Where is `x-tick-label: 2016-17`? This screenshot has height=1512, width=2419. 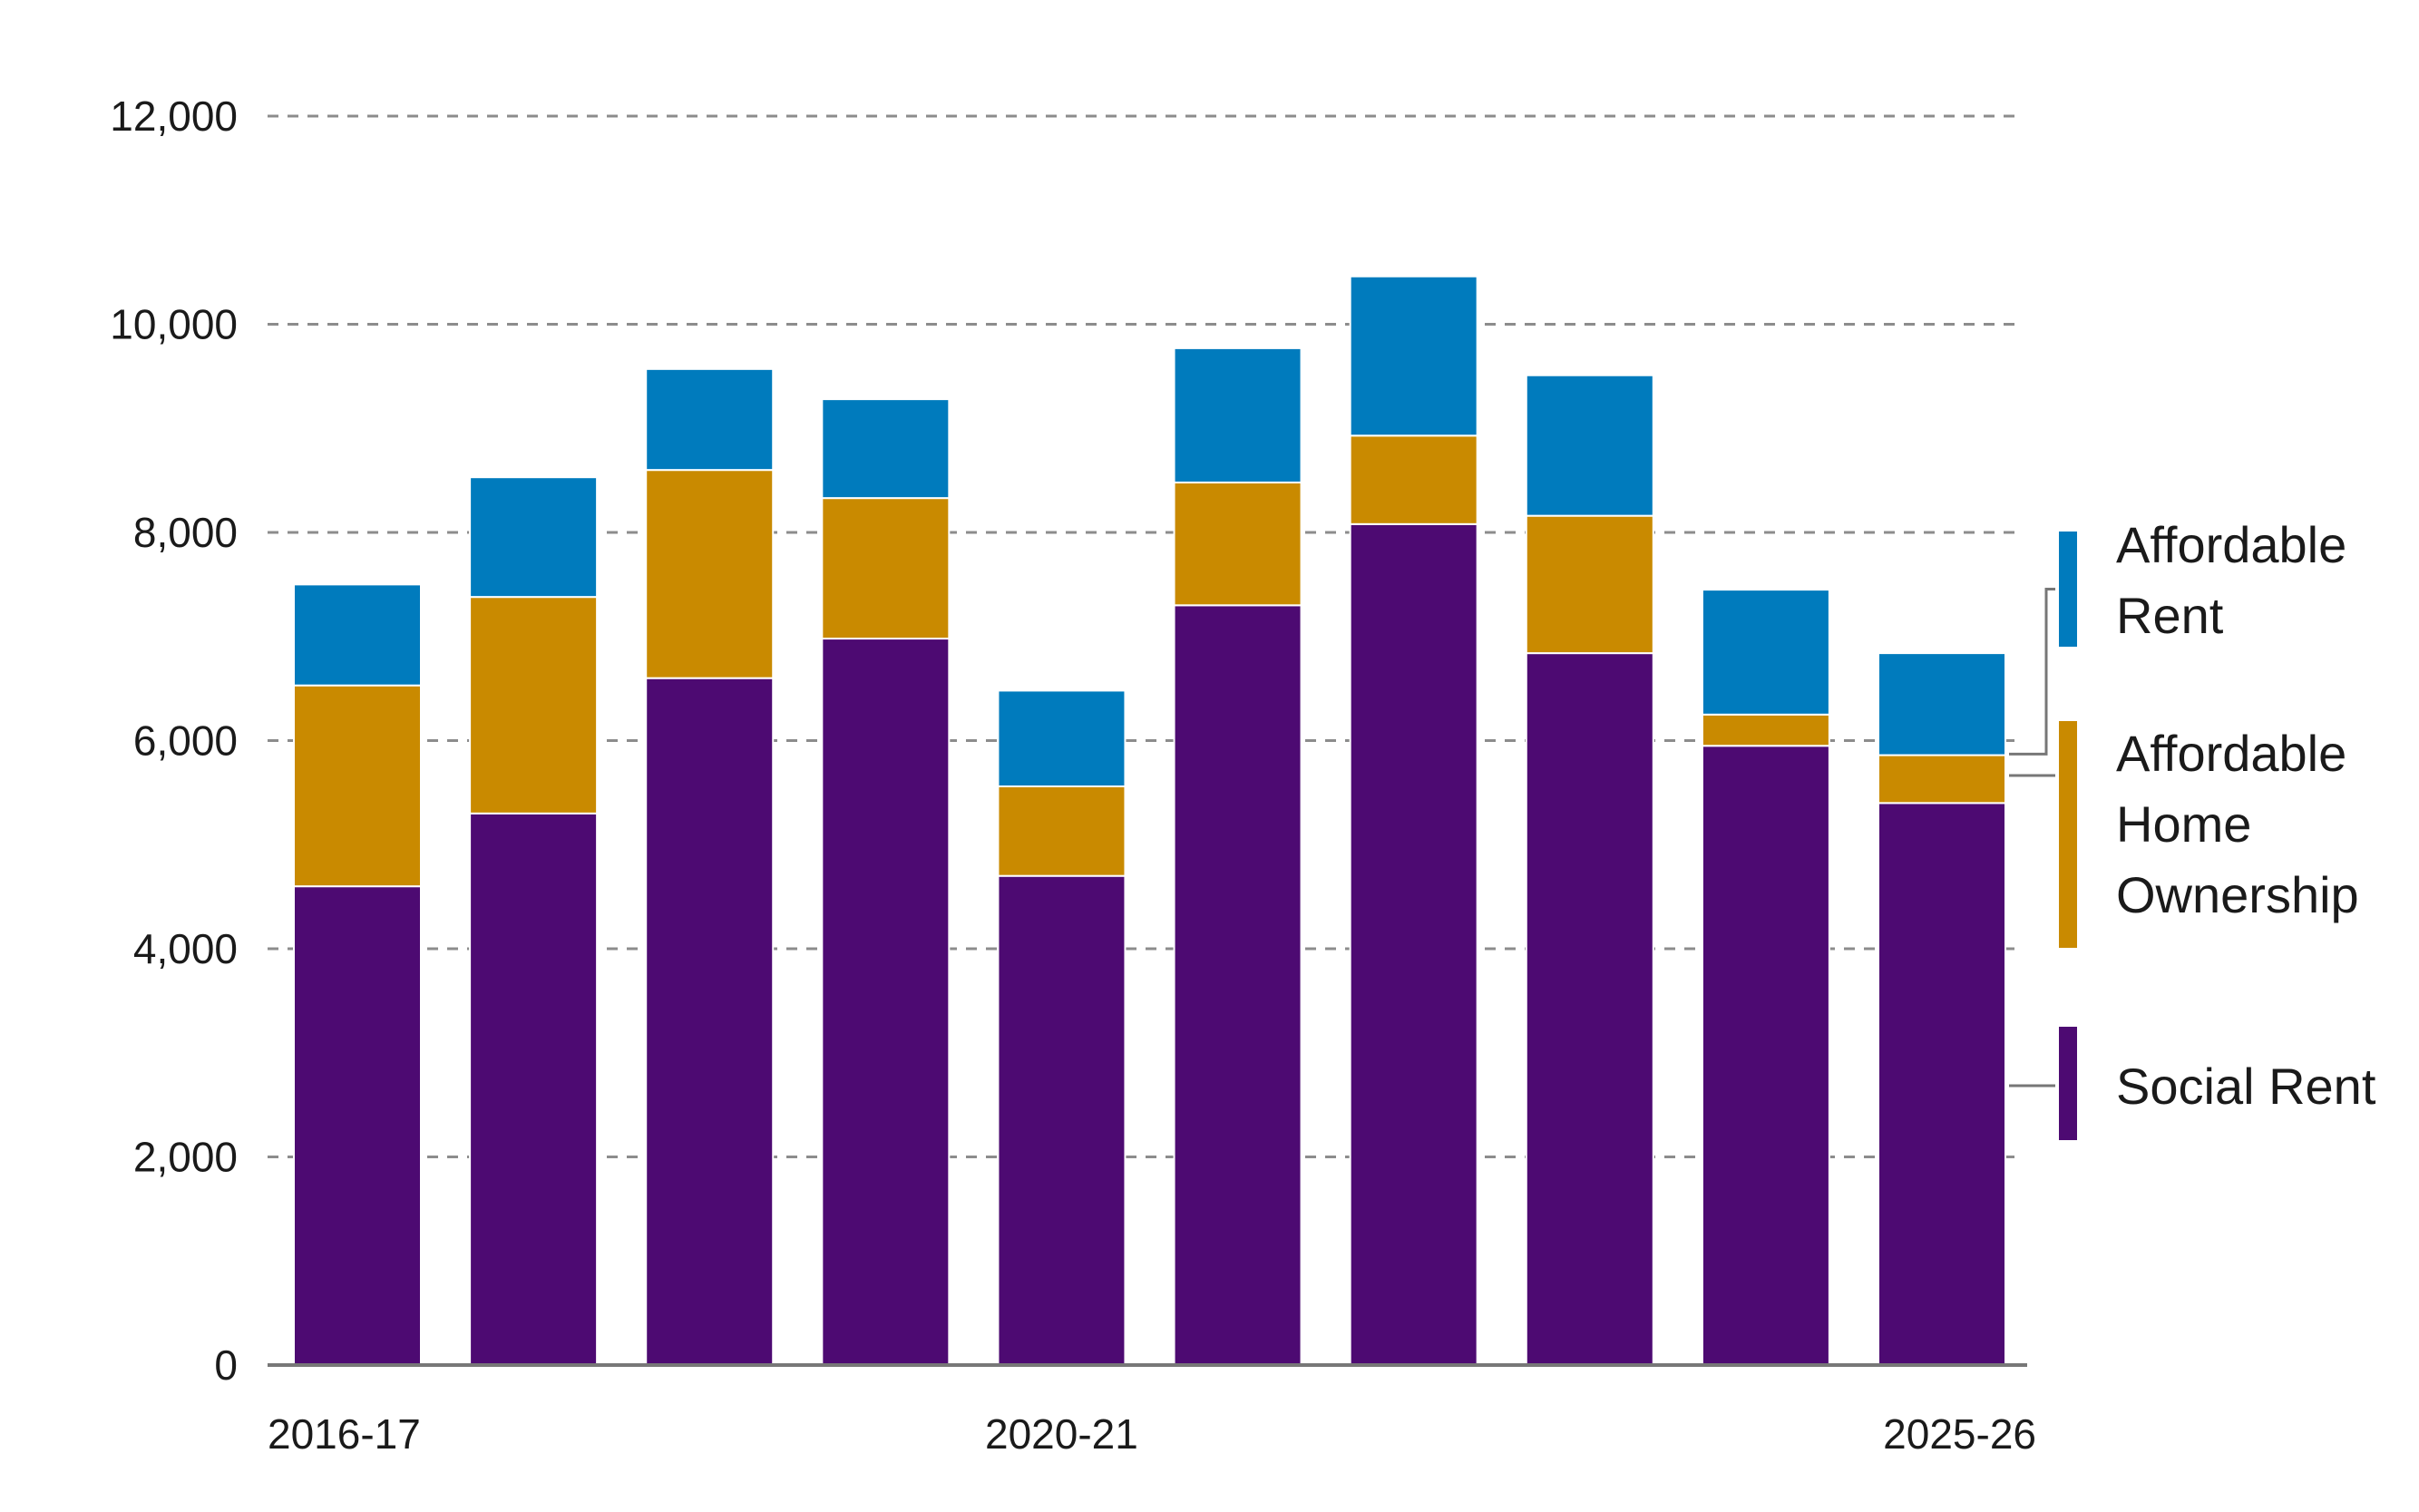 x-tick-label: 2016-17 is located at coordinates (344, 1434).